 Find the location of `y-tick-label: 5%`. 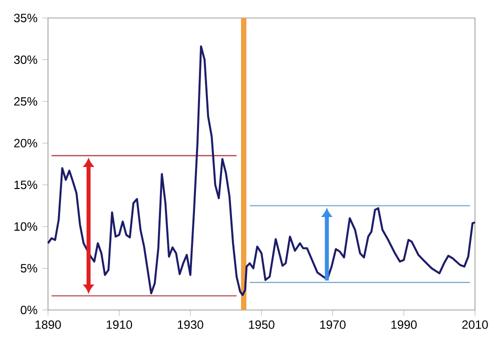

y-tick-label: 5% is located at coordinates (29, 268).